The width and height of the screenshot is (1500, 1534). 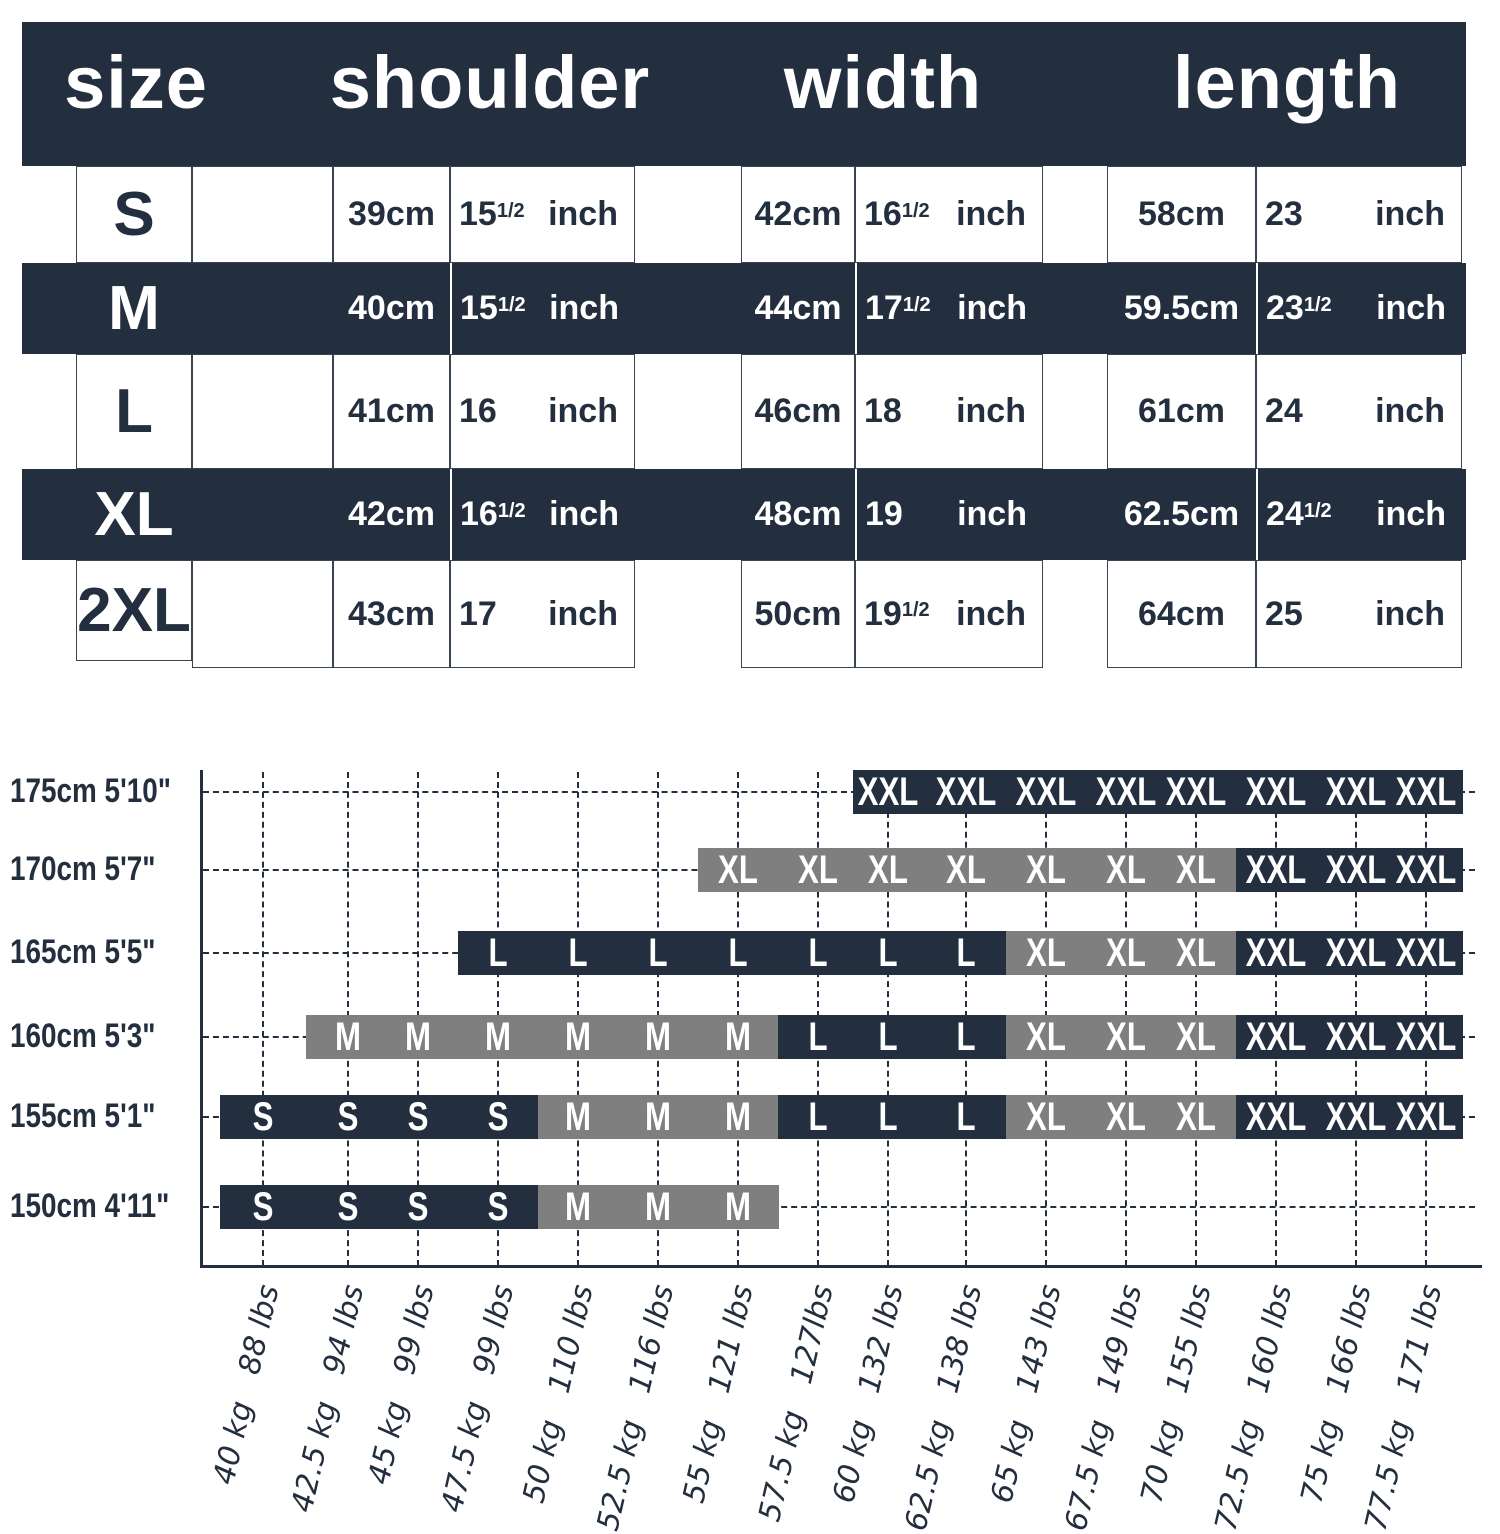 What do you see at coordinates (719, 1393) in the screenshot?
I see `weight-tick-label: 55 kg 121 lbs` at bounding box center [719, 1393].